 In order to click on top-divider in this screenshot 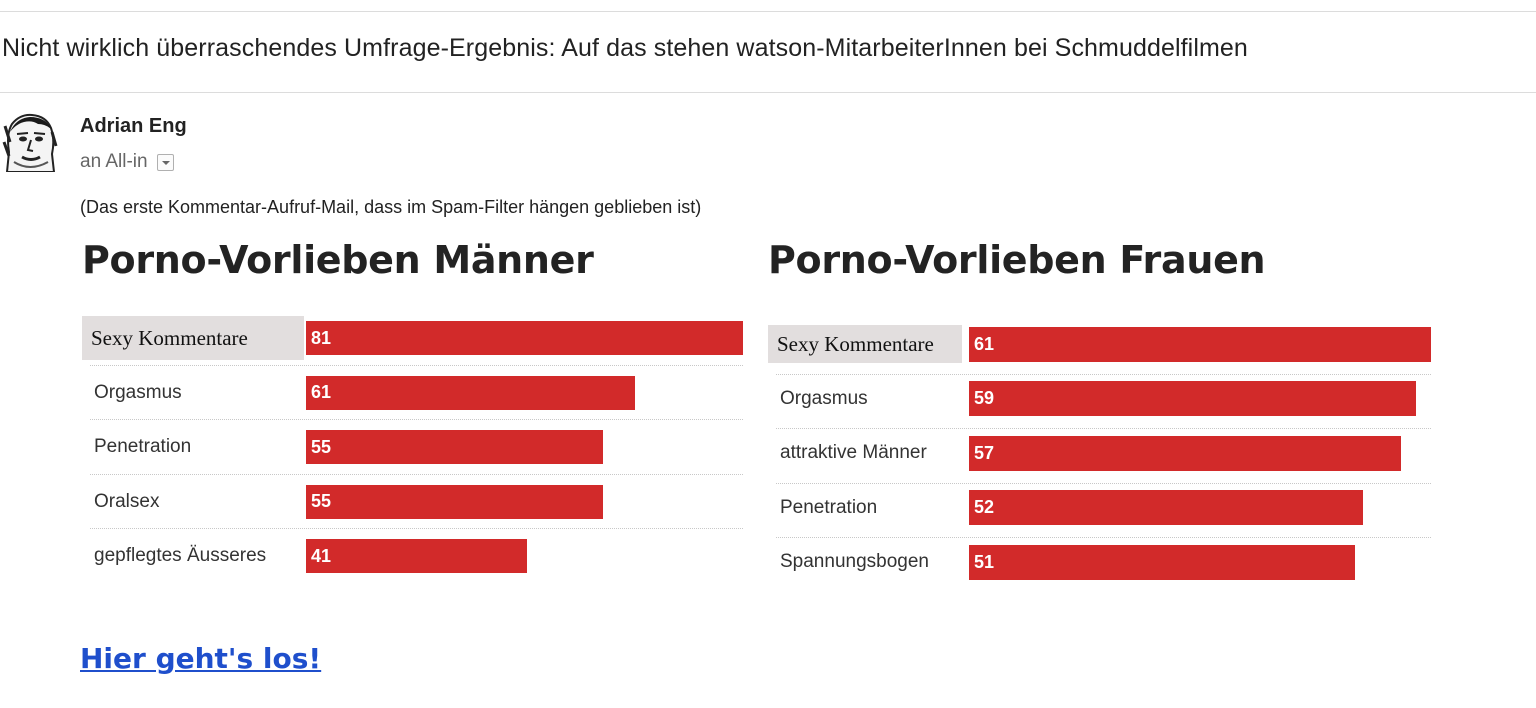, I will do `click(768, 11)`.